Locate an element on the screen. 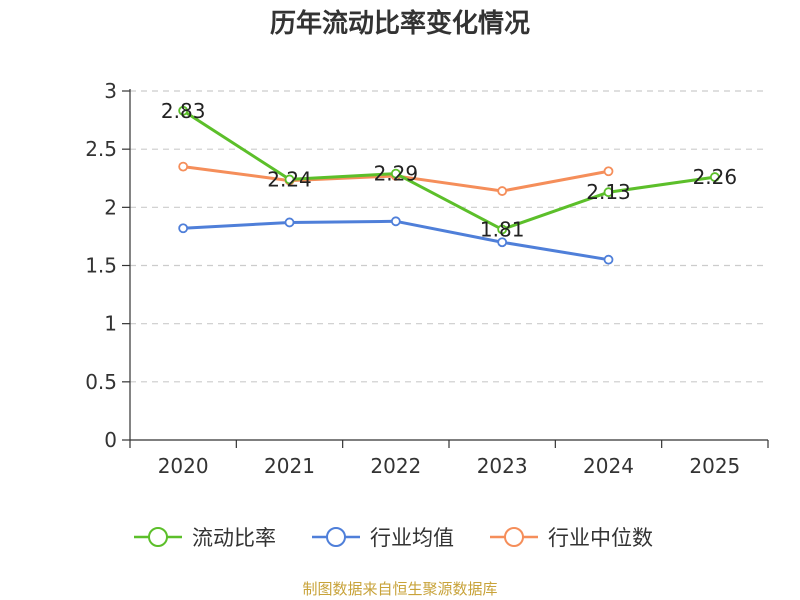  y-tick-label: 0 is located at coordinates (110, 440).